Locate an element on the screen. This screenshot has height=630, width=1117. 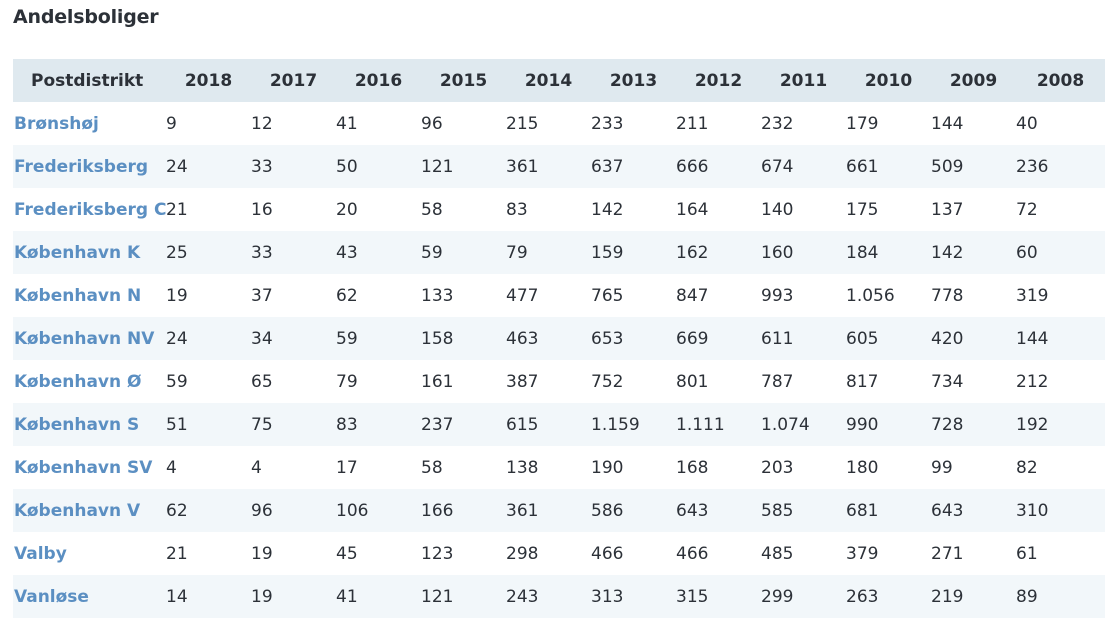
table-cell-value: 96 is located at coordinates (262, 510).